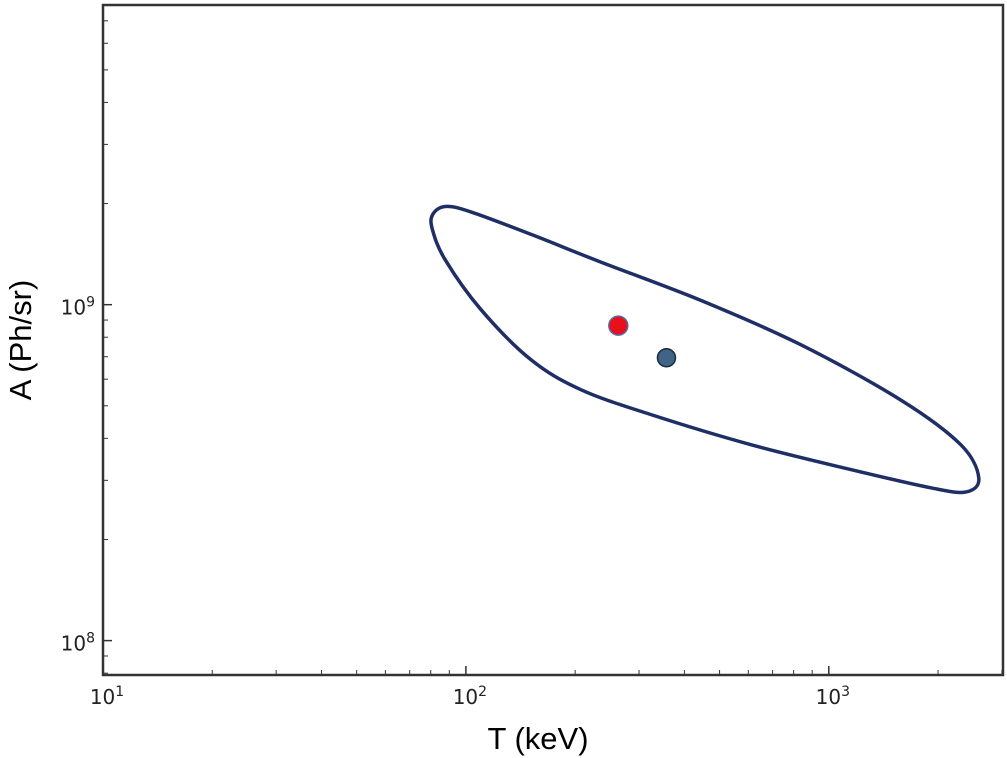  What do you see at coordinates (78, 307) in the screenshot?
I see `y-tick-label: 109` at bounding box center [78, 307].